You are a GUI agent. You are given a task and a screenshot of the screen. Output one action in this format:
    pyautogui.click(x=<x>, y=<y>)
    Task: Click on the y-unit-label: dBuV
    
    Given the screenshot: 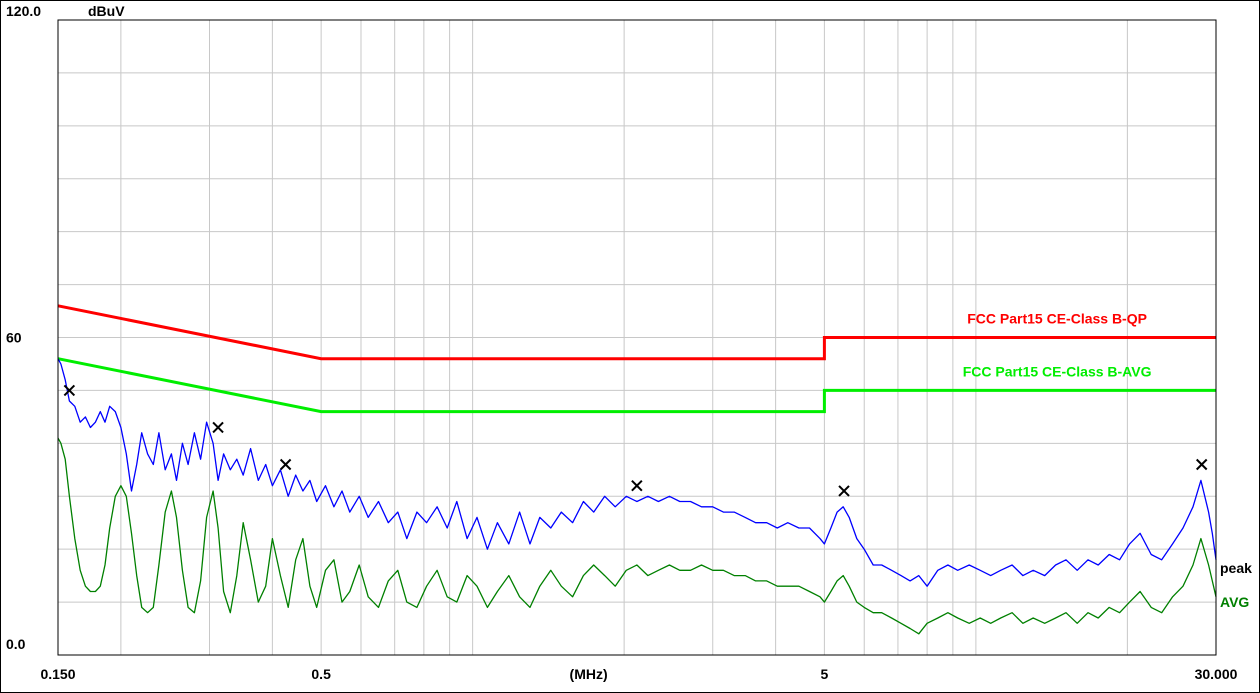 What is the action you would take?
    pyautogui.click(x=106, y=11)
    